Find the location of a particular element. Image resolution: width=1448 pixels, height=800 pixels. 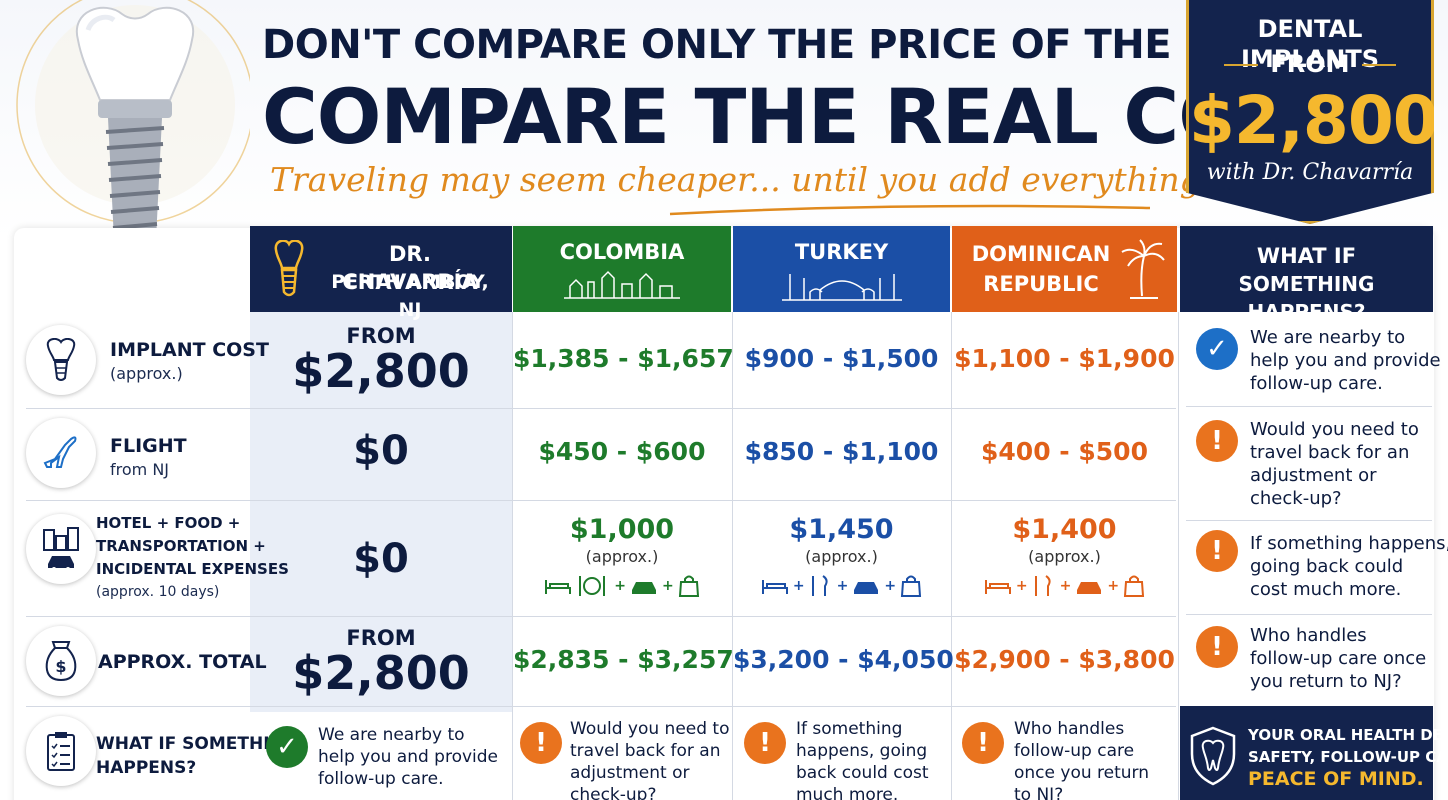

dominican-whatif-line: follow-up care is located at coordinates (1074, 751).